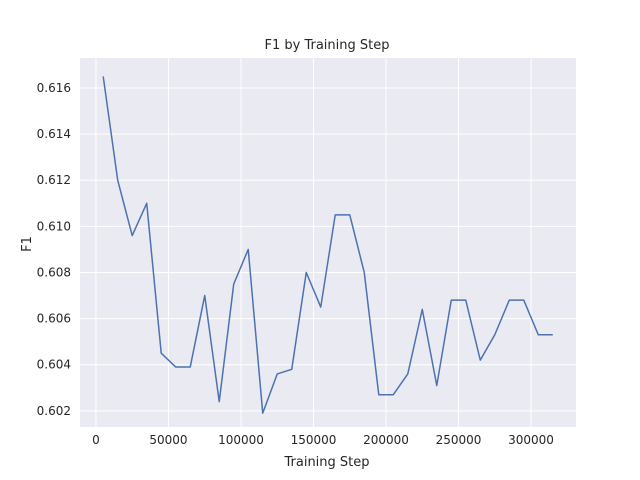  Describe the element at coordinates (96, 440) in the screenshot. I see `x-tick-label: 0` at that location.